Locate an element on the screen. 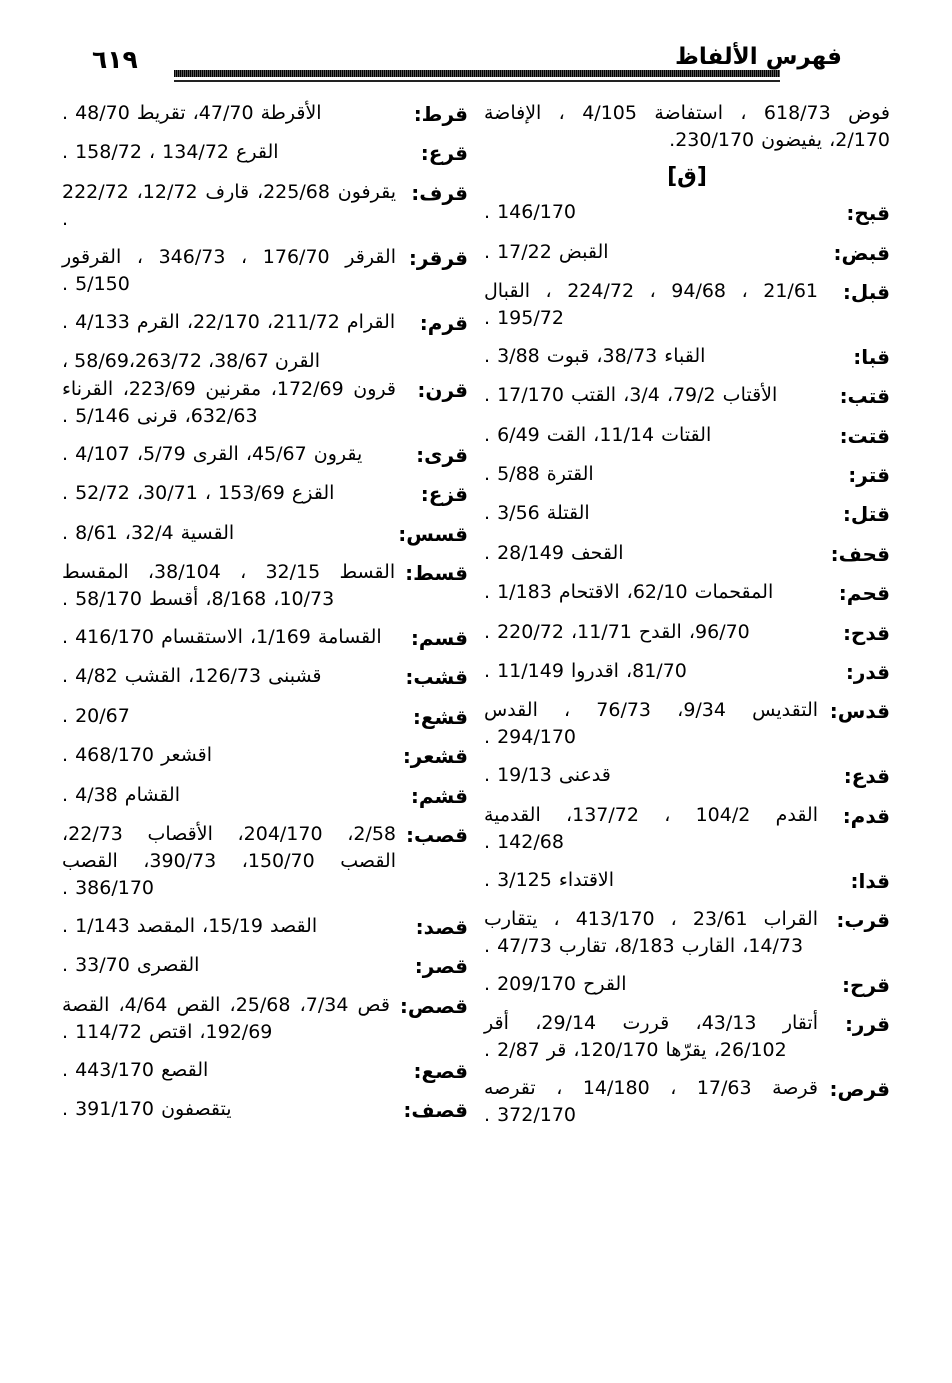 This screenshot has width=952, height=1383. entry-references: يقرون 45/67، القرى 5/79، 4/107 . is located at coordinates (212, 453).